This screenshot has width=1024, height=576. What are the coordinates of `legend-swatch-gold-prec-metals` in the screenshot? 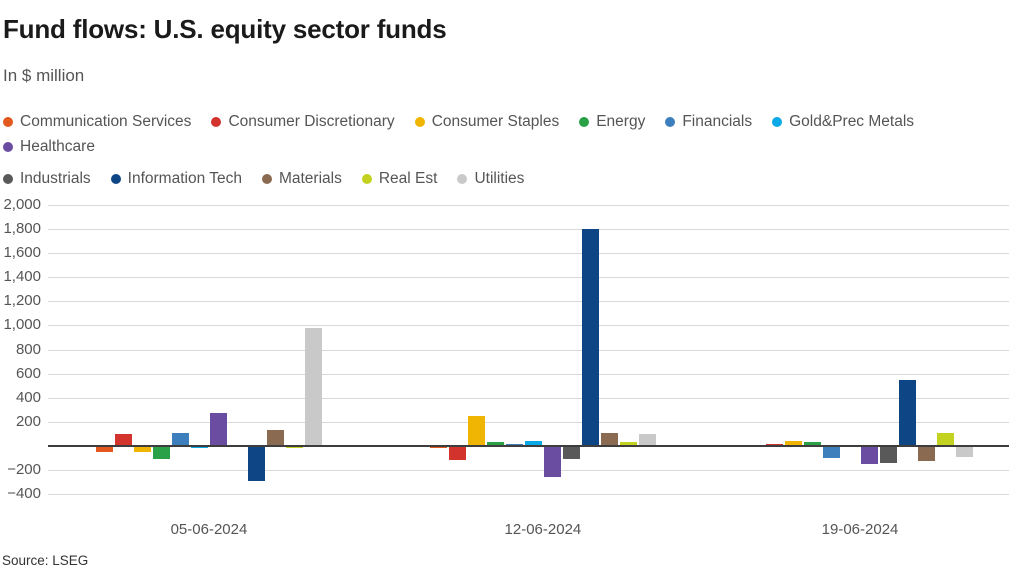 It's located at (777, 122).